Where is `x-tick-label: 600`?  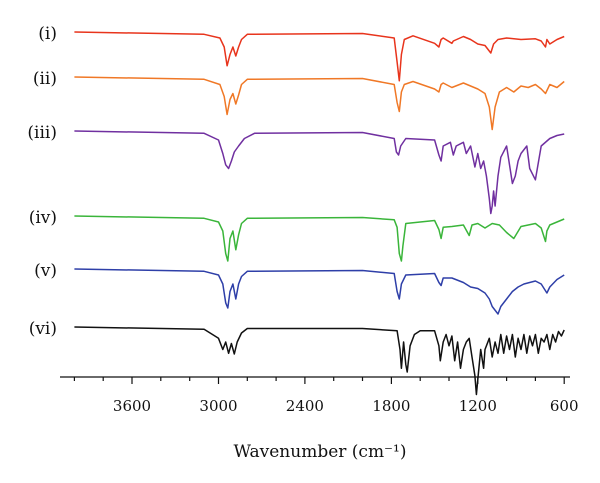 x-tick-label: 600 is located at coordinates (564, 406).